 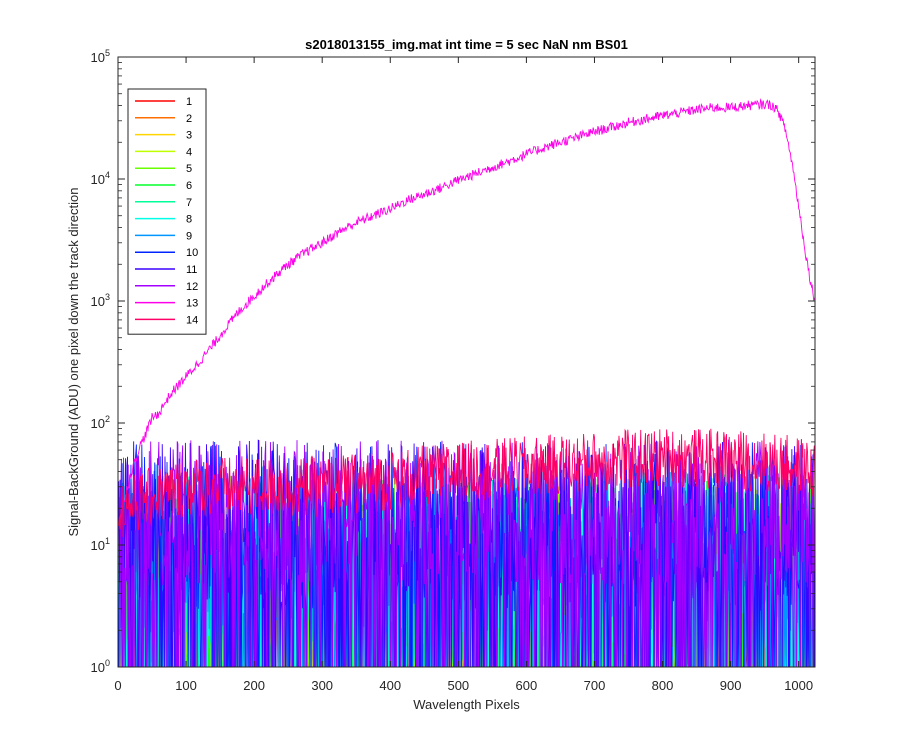 I want to click on legend-label-8: 8, so click(x=189, y=220).